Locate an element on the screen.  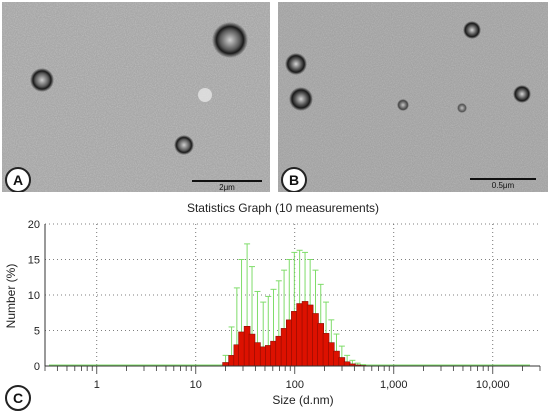
chart-title: Statistics Graph (10 measurements) is located at coordinates (283, 208).